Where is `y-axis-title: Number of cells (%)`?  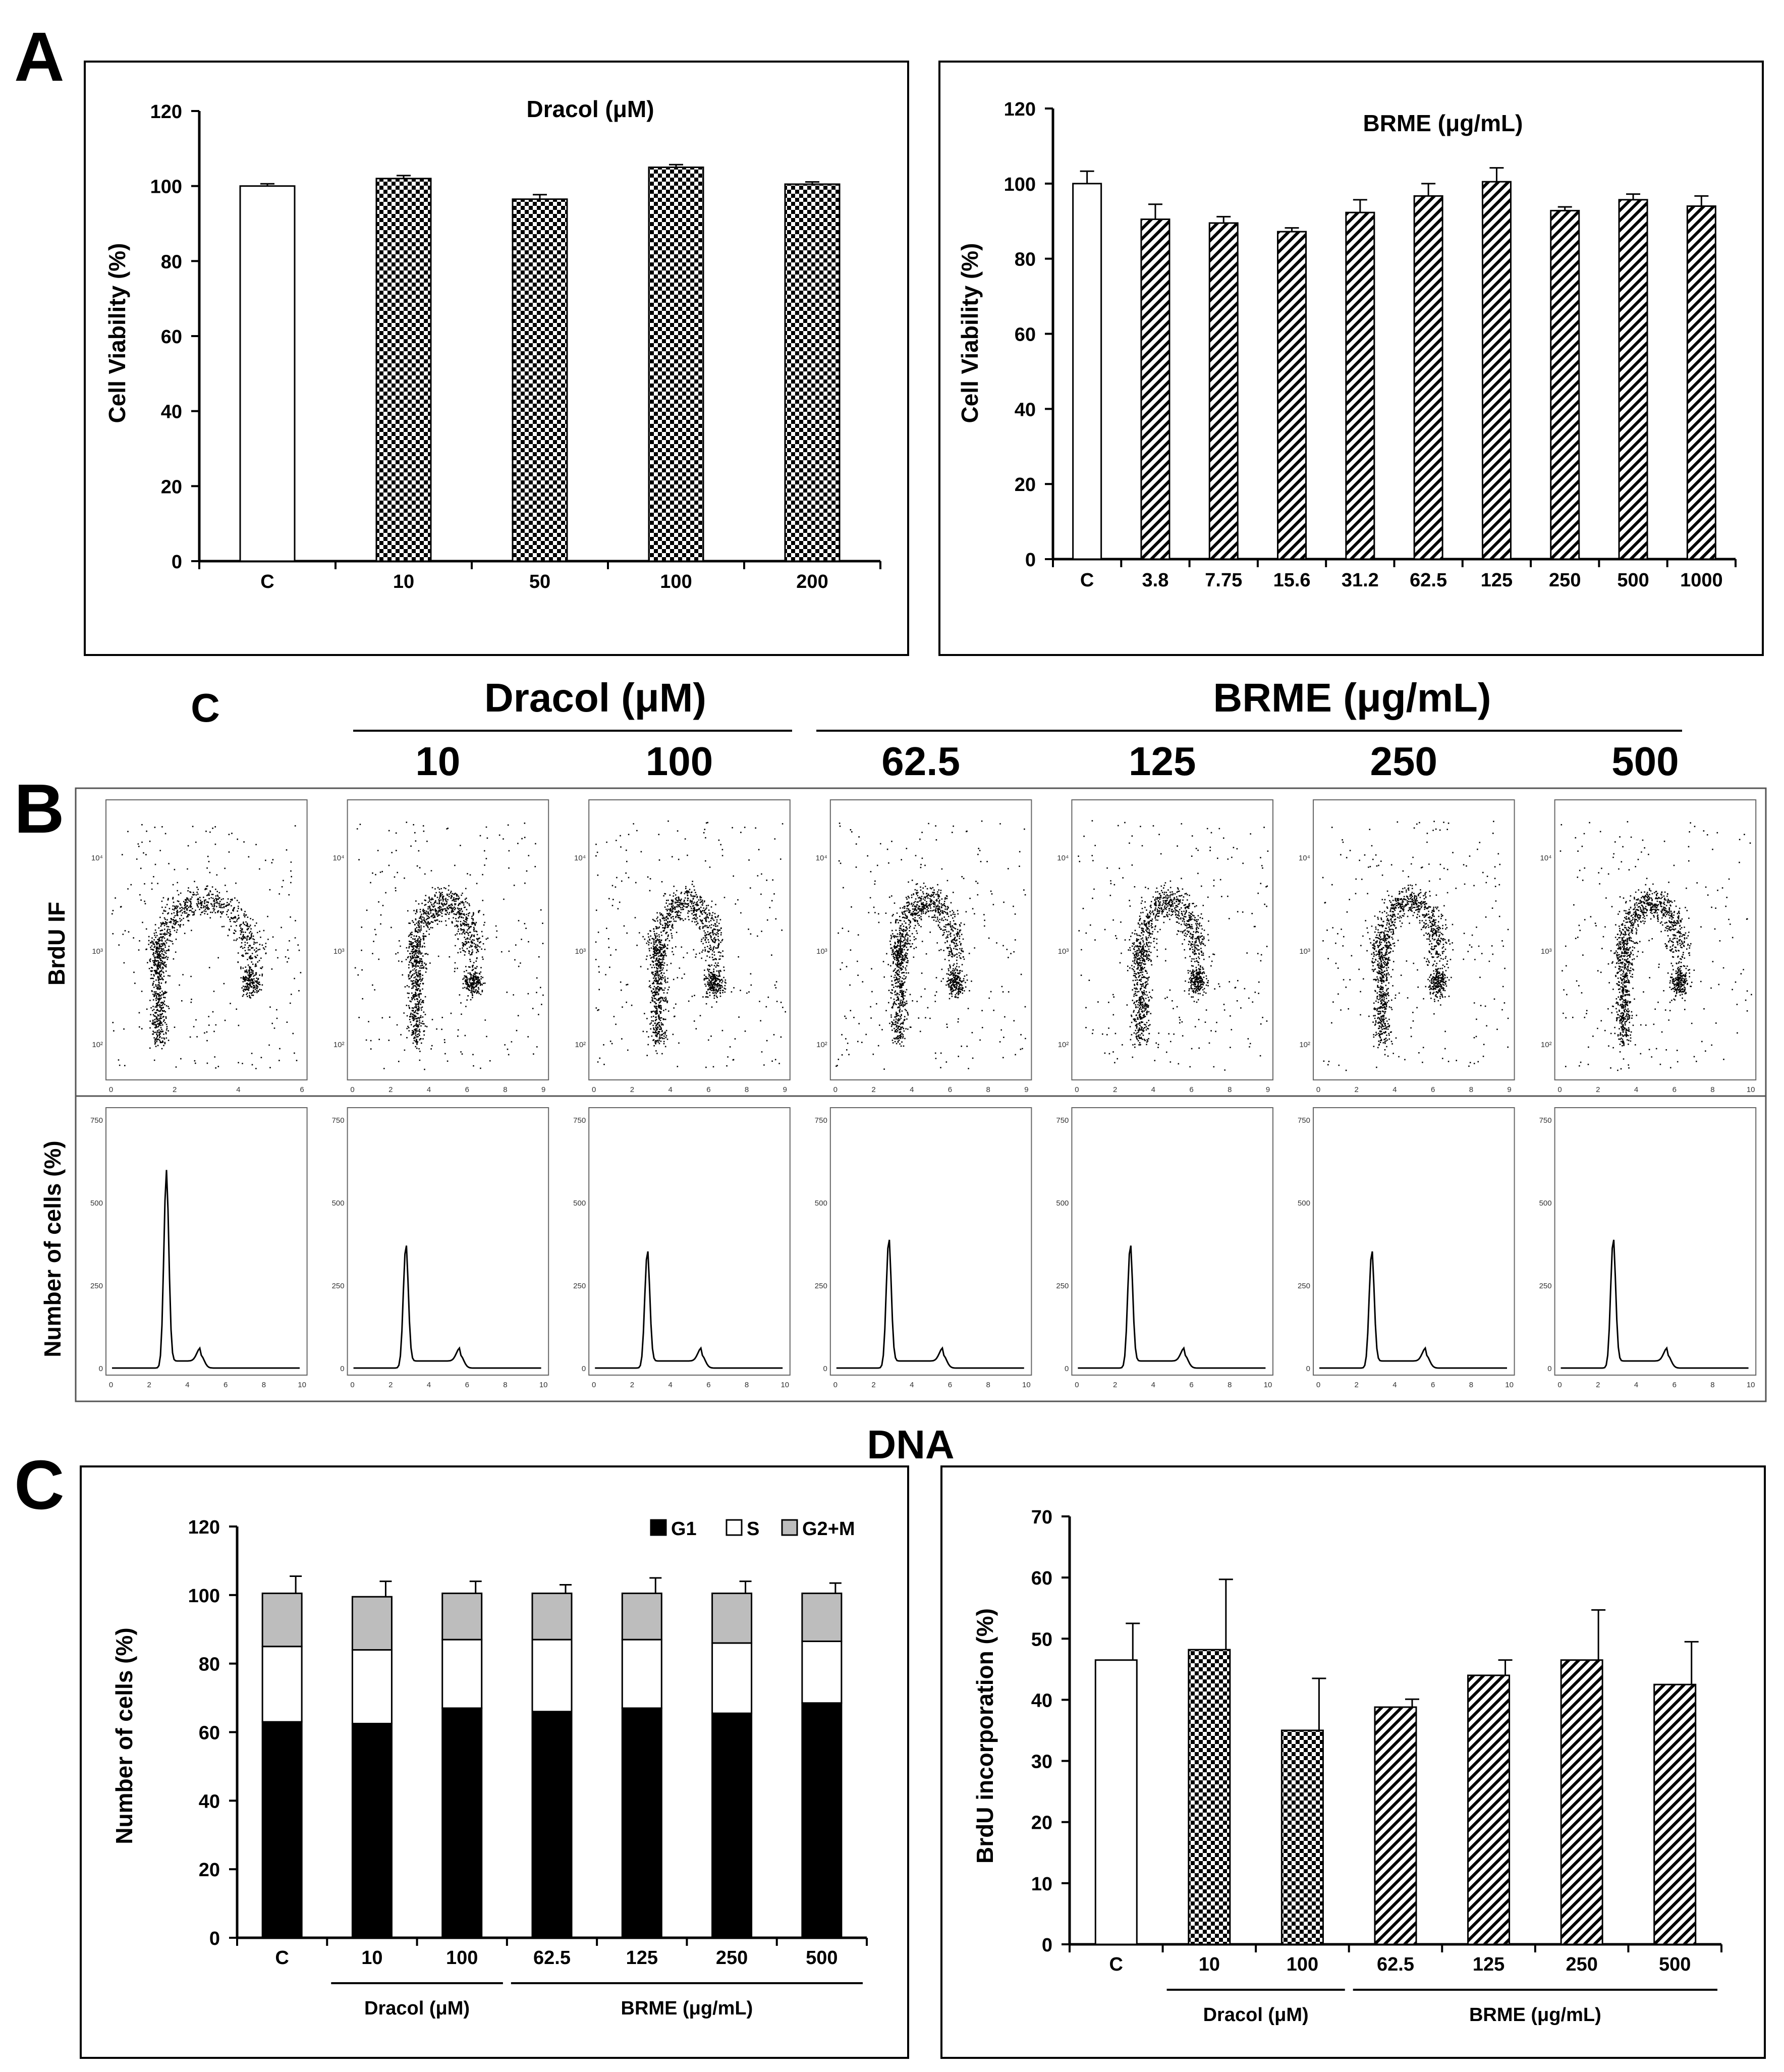 y-axis-title: Number of cells (%) is located at coordinates (124, 1735).